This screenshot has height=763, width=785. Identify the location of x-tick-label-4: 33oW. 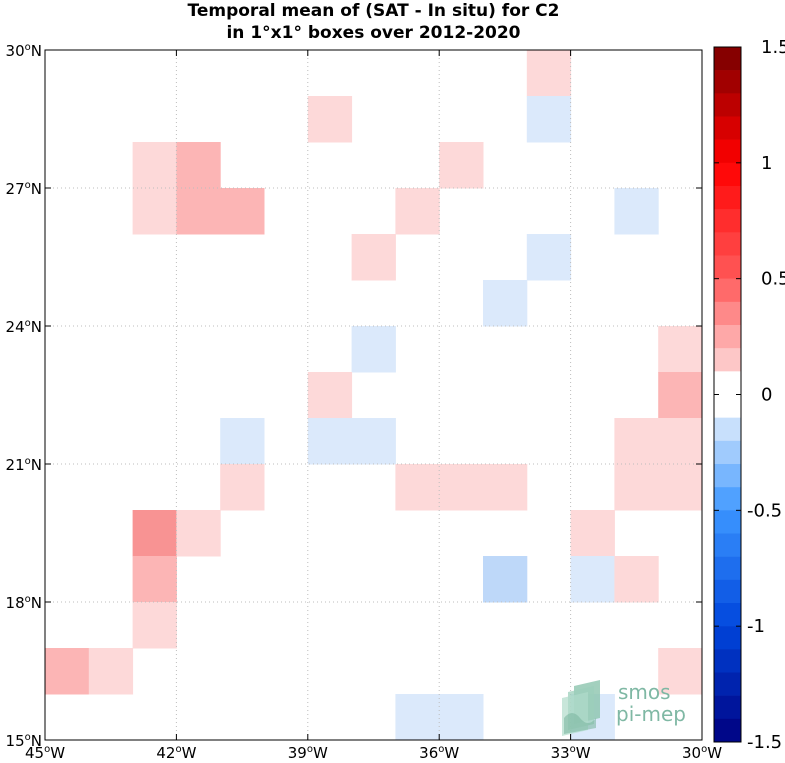
(571, 753).